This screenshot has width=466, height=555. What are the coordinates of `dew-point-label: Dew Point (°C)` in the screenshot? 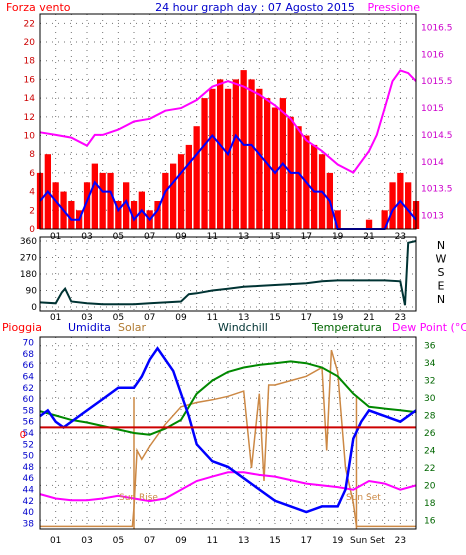 It's located at (429, 327).